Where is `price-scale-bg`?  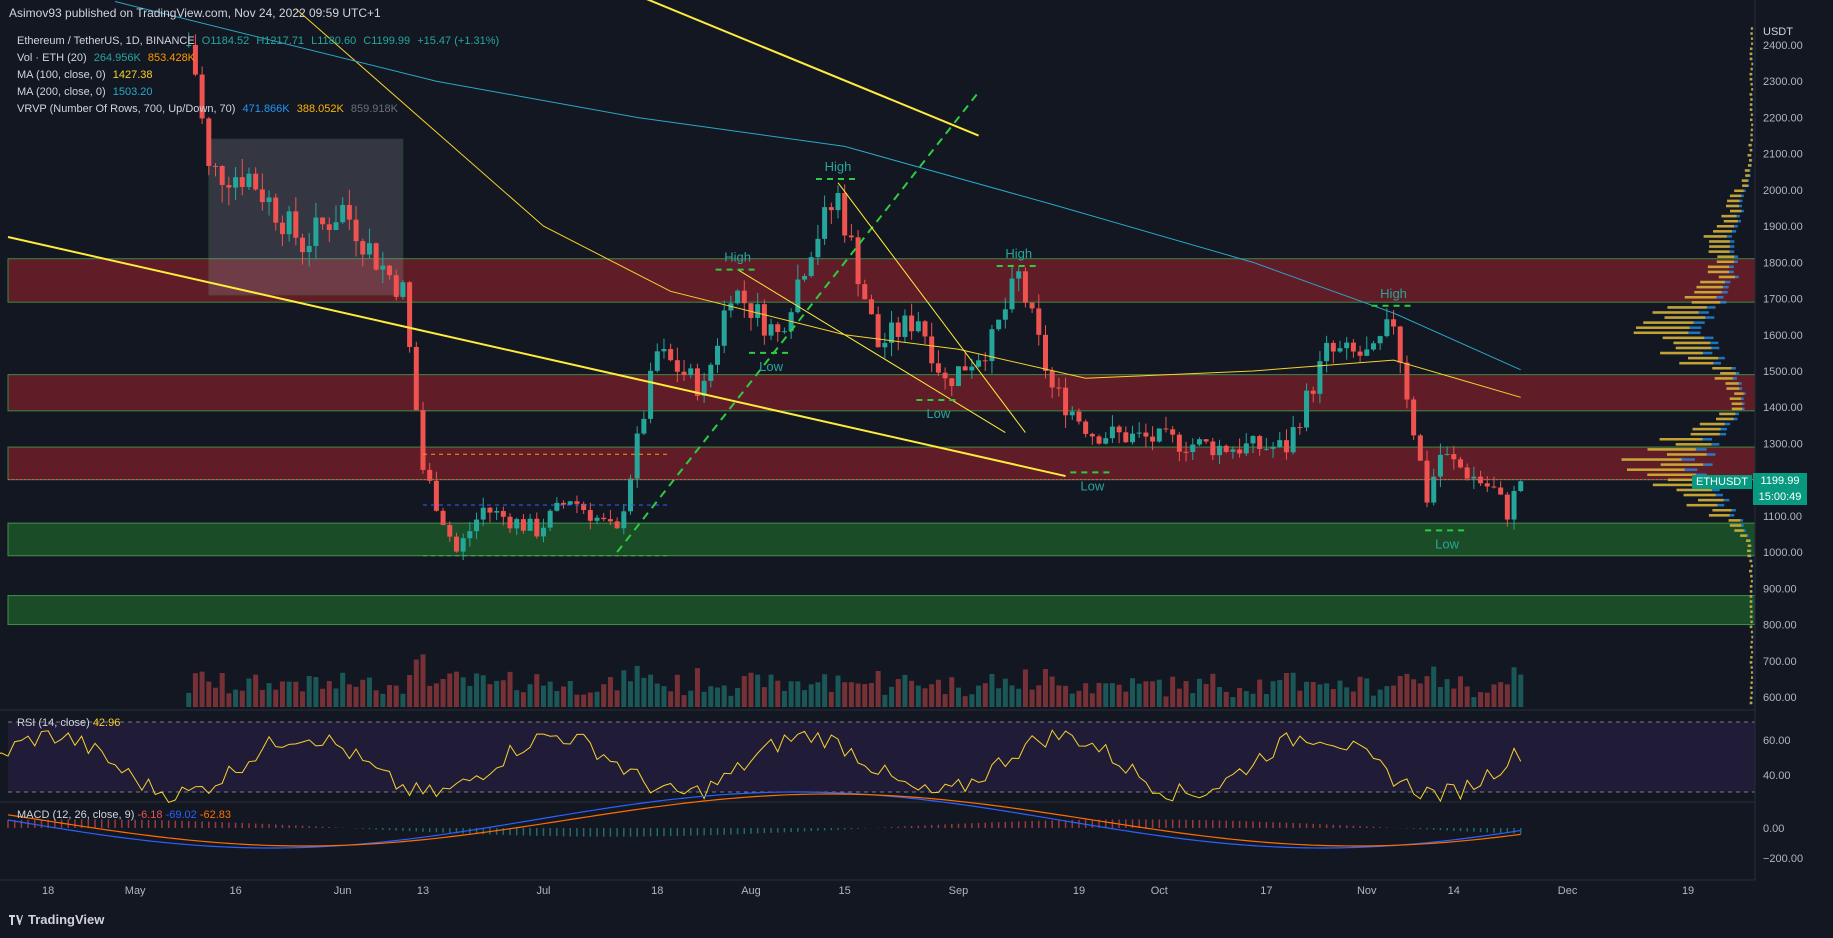 price-scale-bg is located at coordinates (1794, 469).